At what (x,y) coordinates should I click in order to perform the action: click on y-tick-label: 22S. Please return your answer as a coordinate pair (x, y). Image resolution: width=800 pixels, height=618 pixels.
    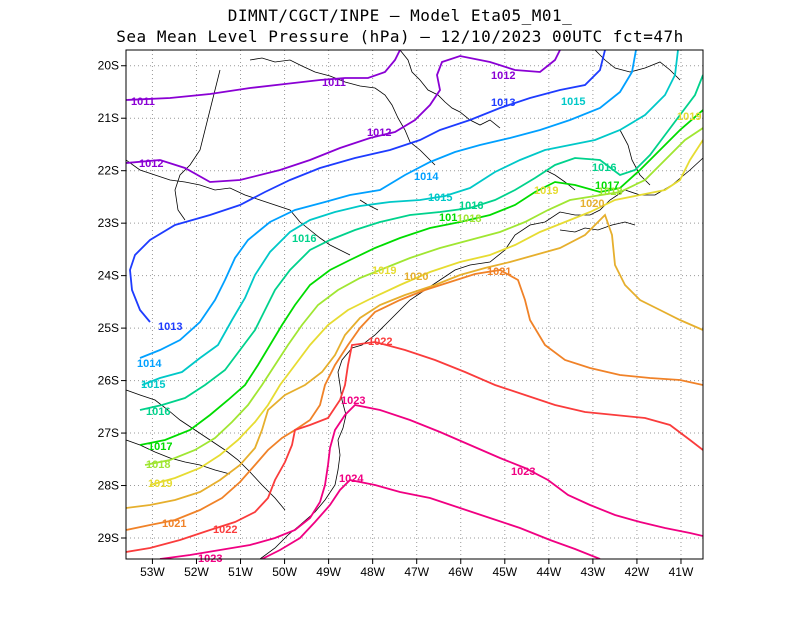
    Looking at the image, I should click on (108, 171).